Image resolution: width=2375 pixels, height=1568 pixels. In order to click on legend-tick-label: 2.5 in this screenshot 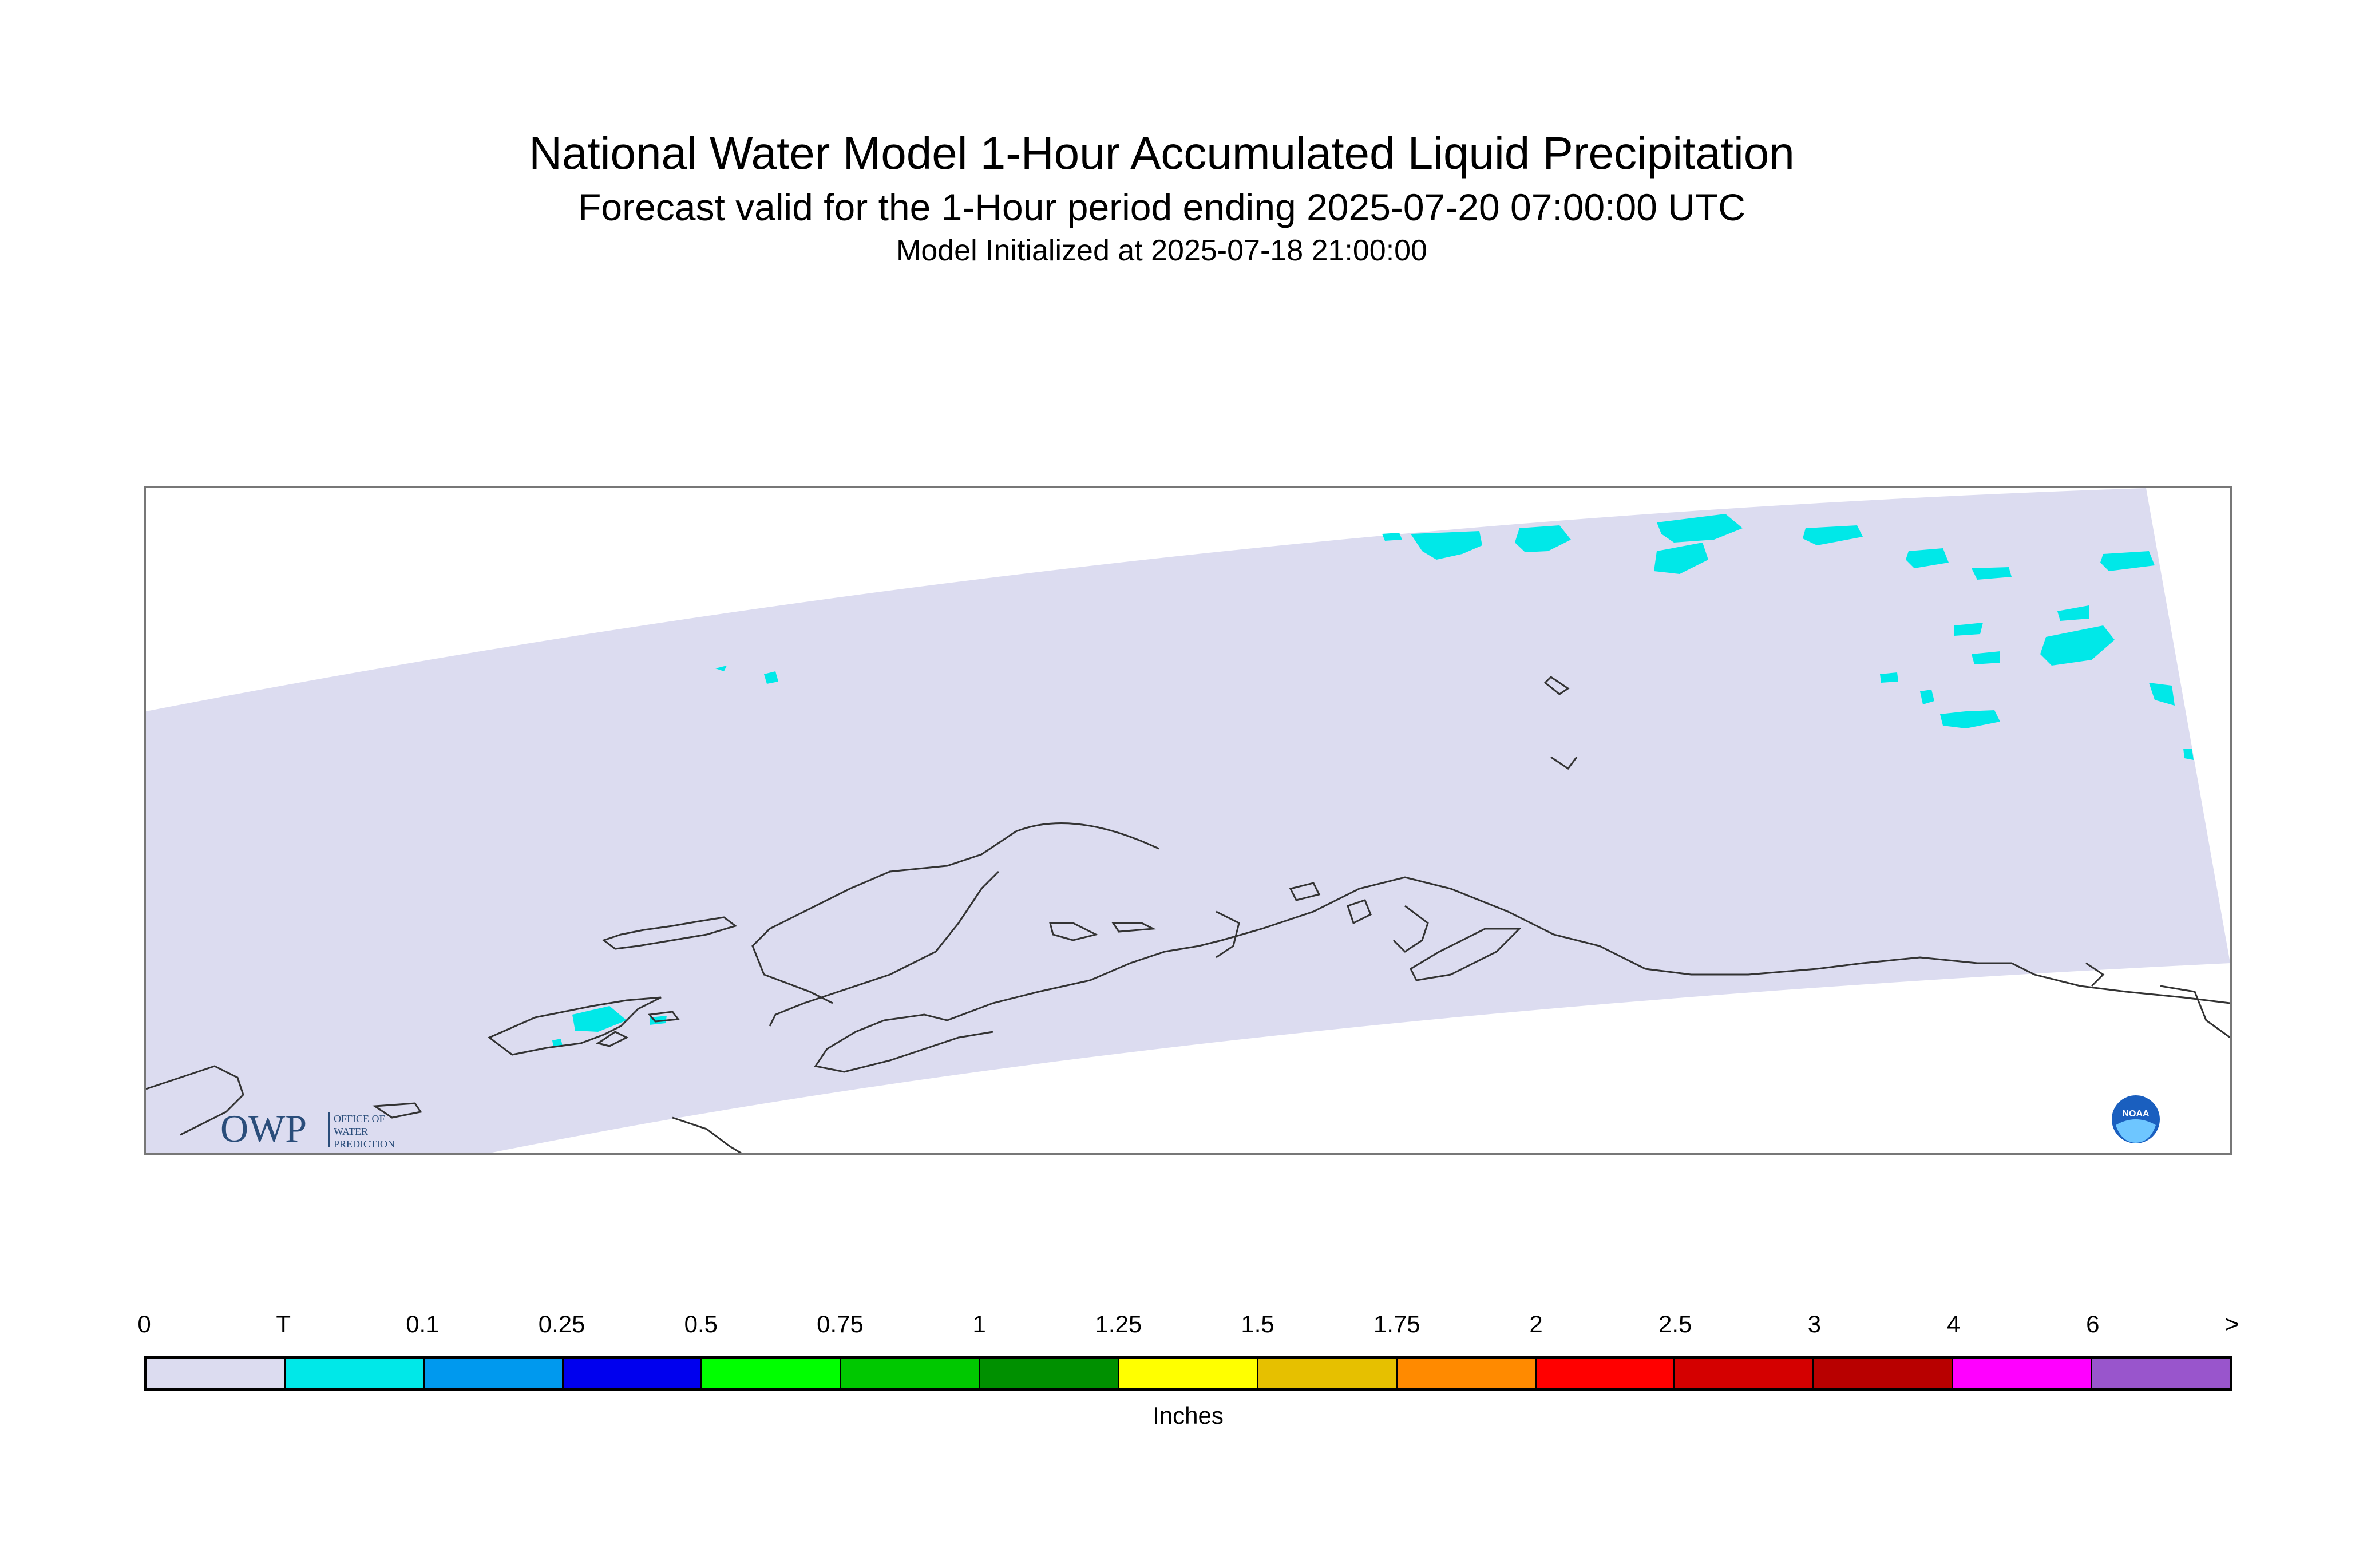, I will do `click(1675, 1323)`.